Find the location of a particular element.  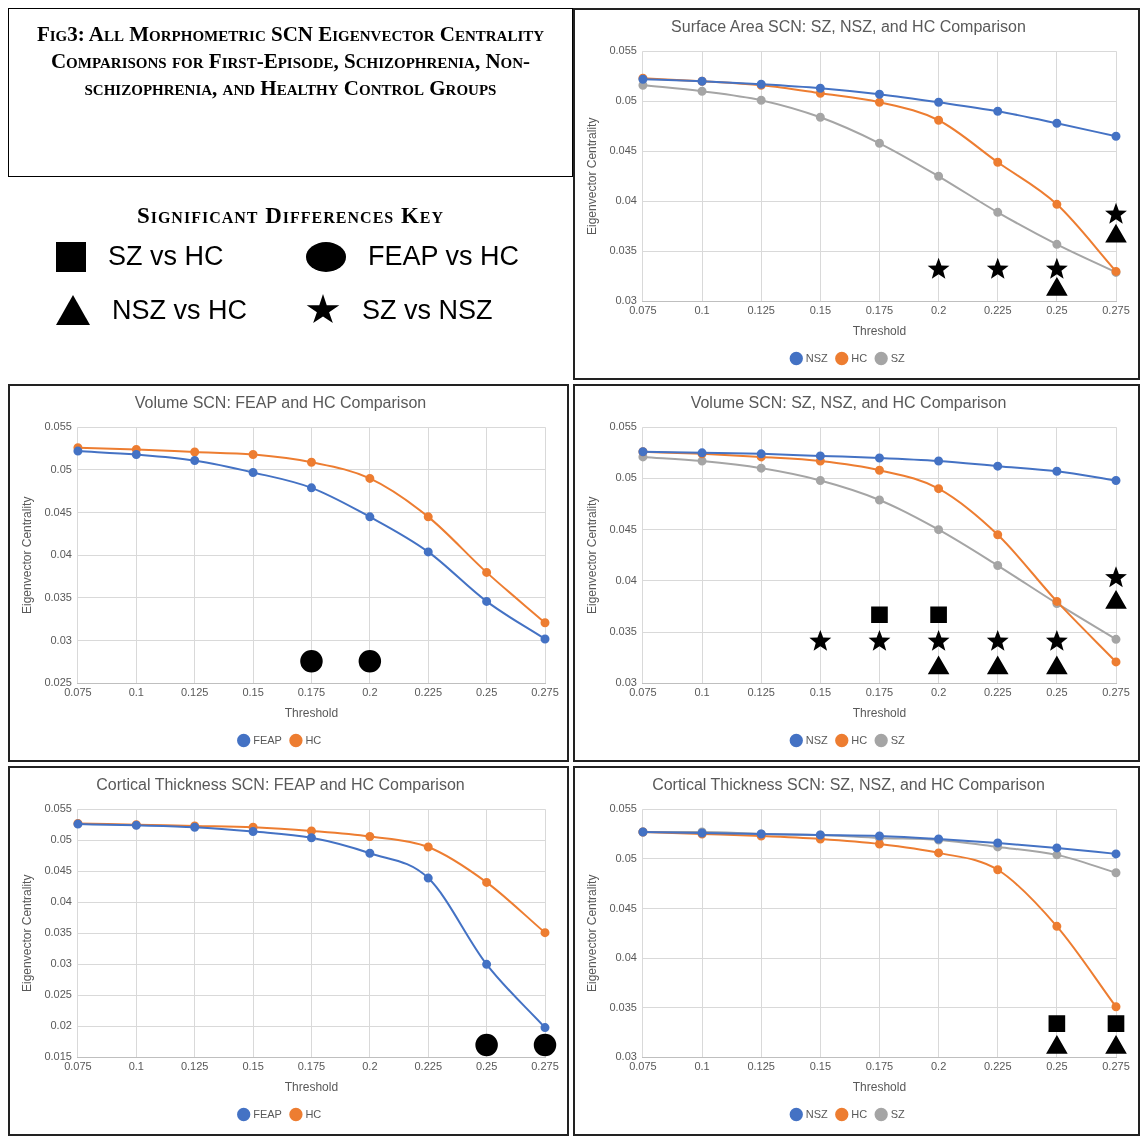

chart-title: Volume SCN: SZ, NSZ, and HC Comparison is located at coordinates (848, 403).